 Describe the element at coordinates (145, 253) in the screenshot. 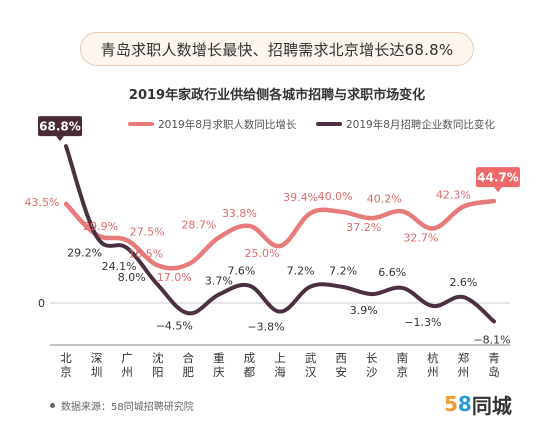

I see `data-label-0-3: 16.5%` at that location.